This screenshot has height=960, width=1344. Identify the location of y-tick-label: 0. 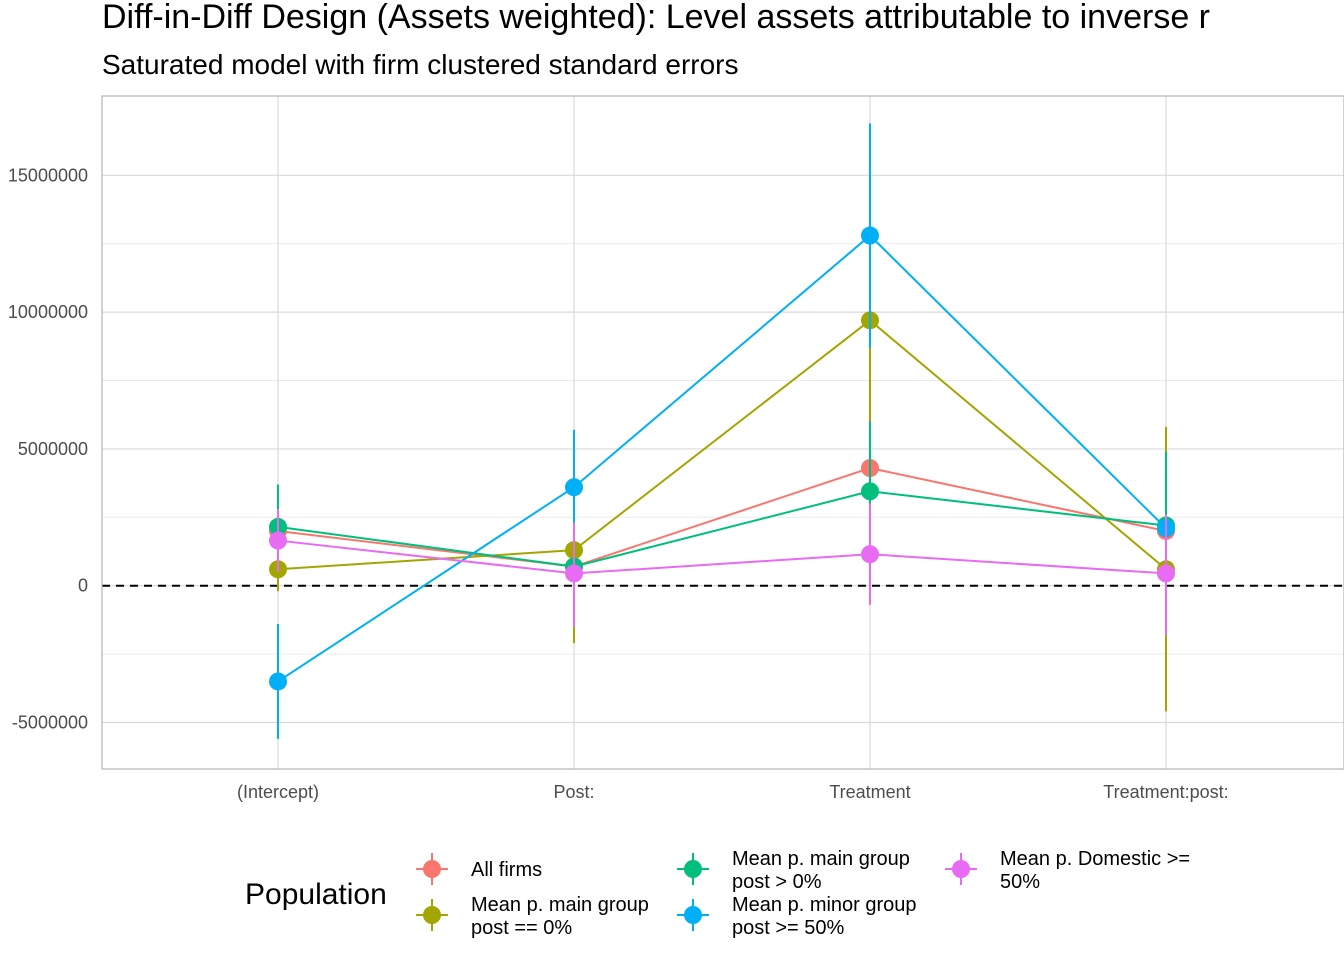
(83, 586).